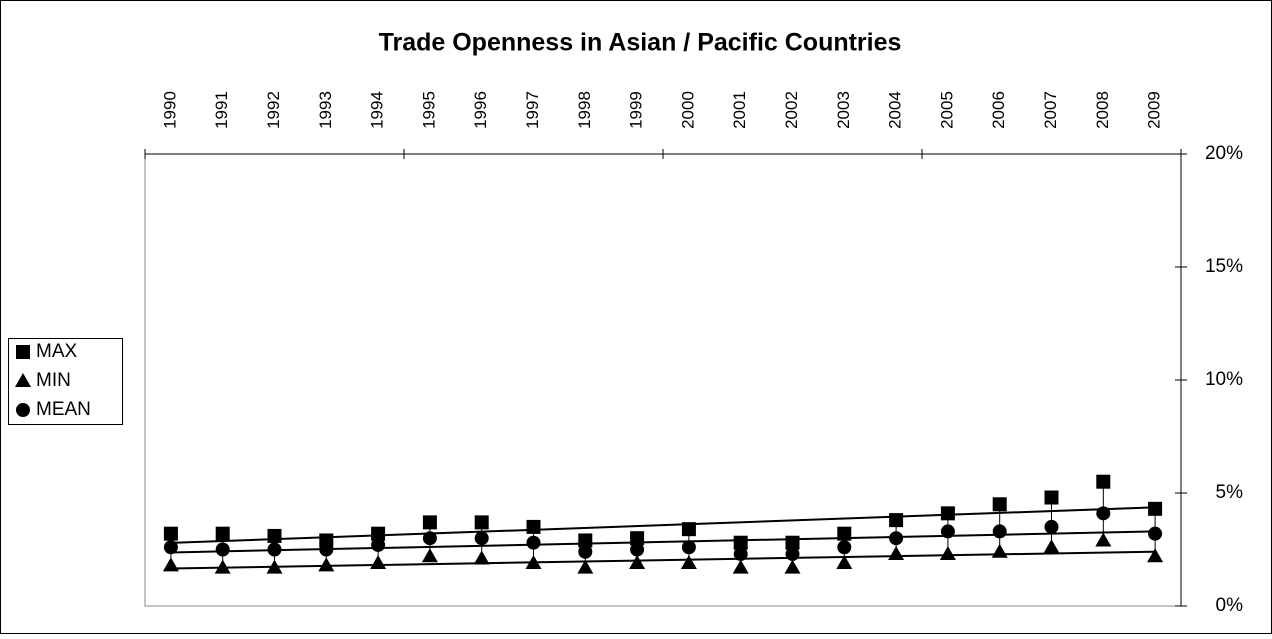  Describe the element at coordinates (377, 110) in the screenshot. I see `x-tick-label: 1994` at that location.